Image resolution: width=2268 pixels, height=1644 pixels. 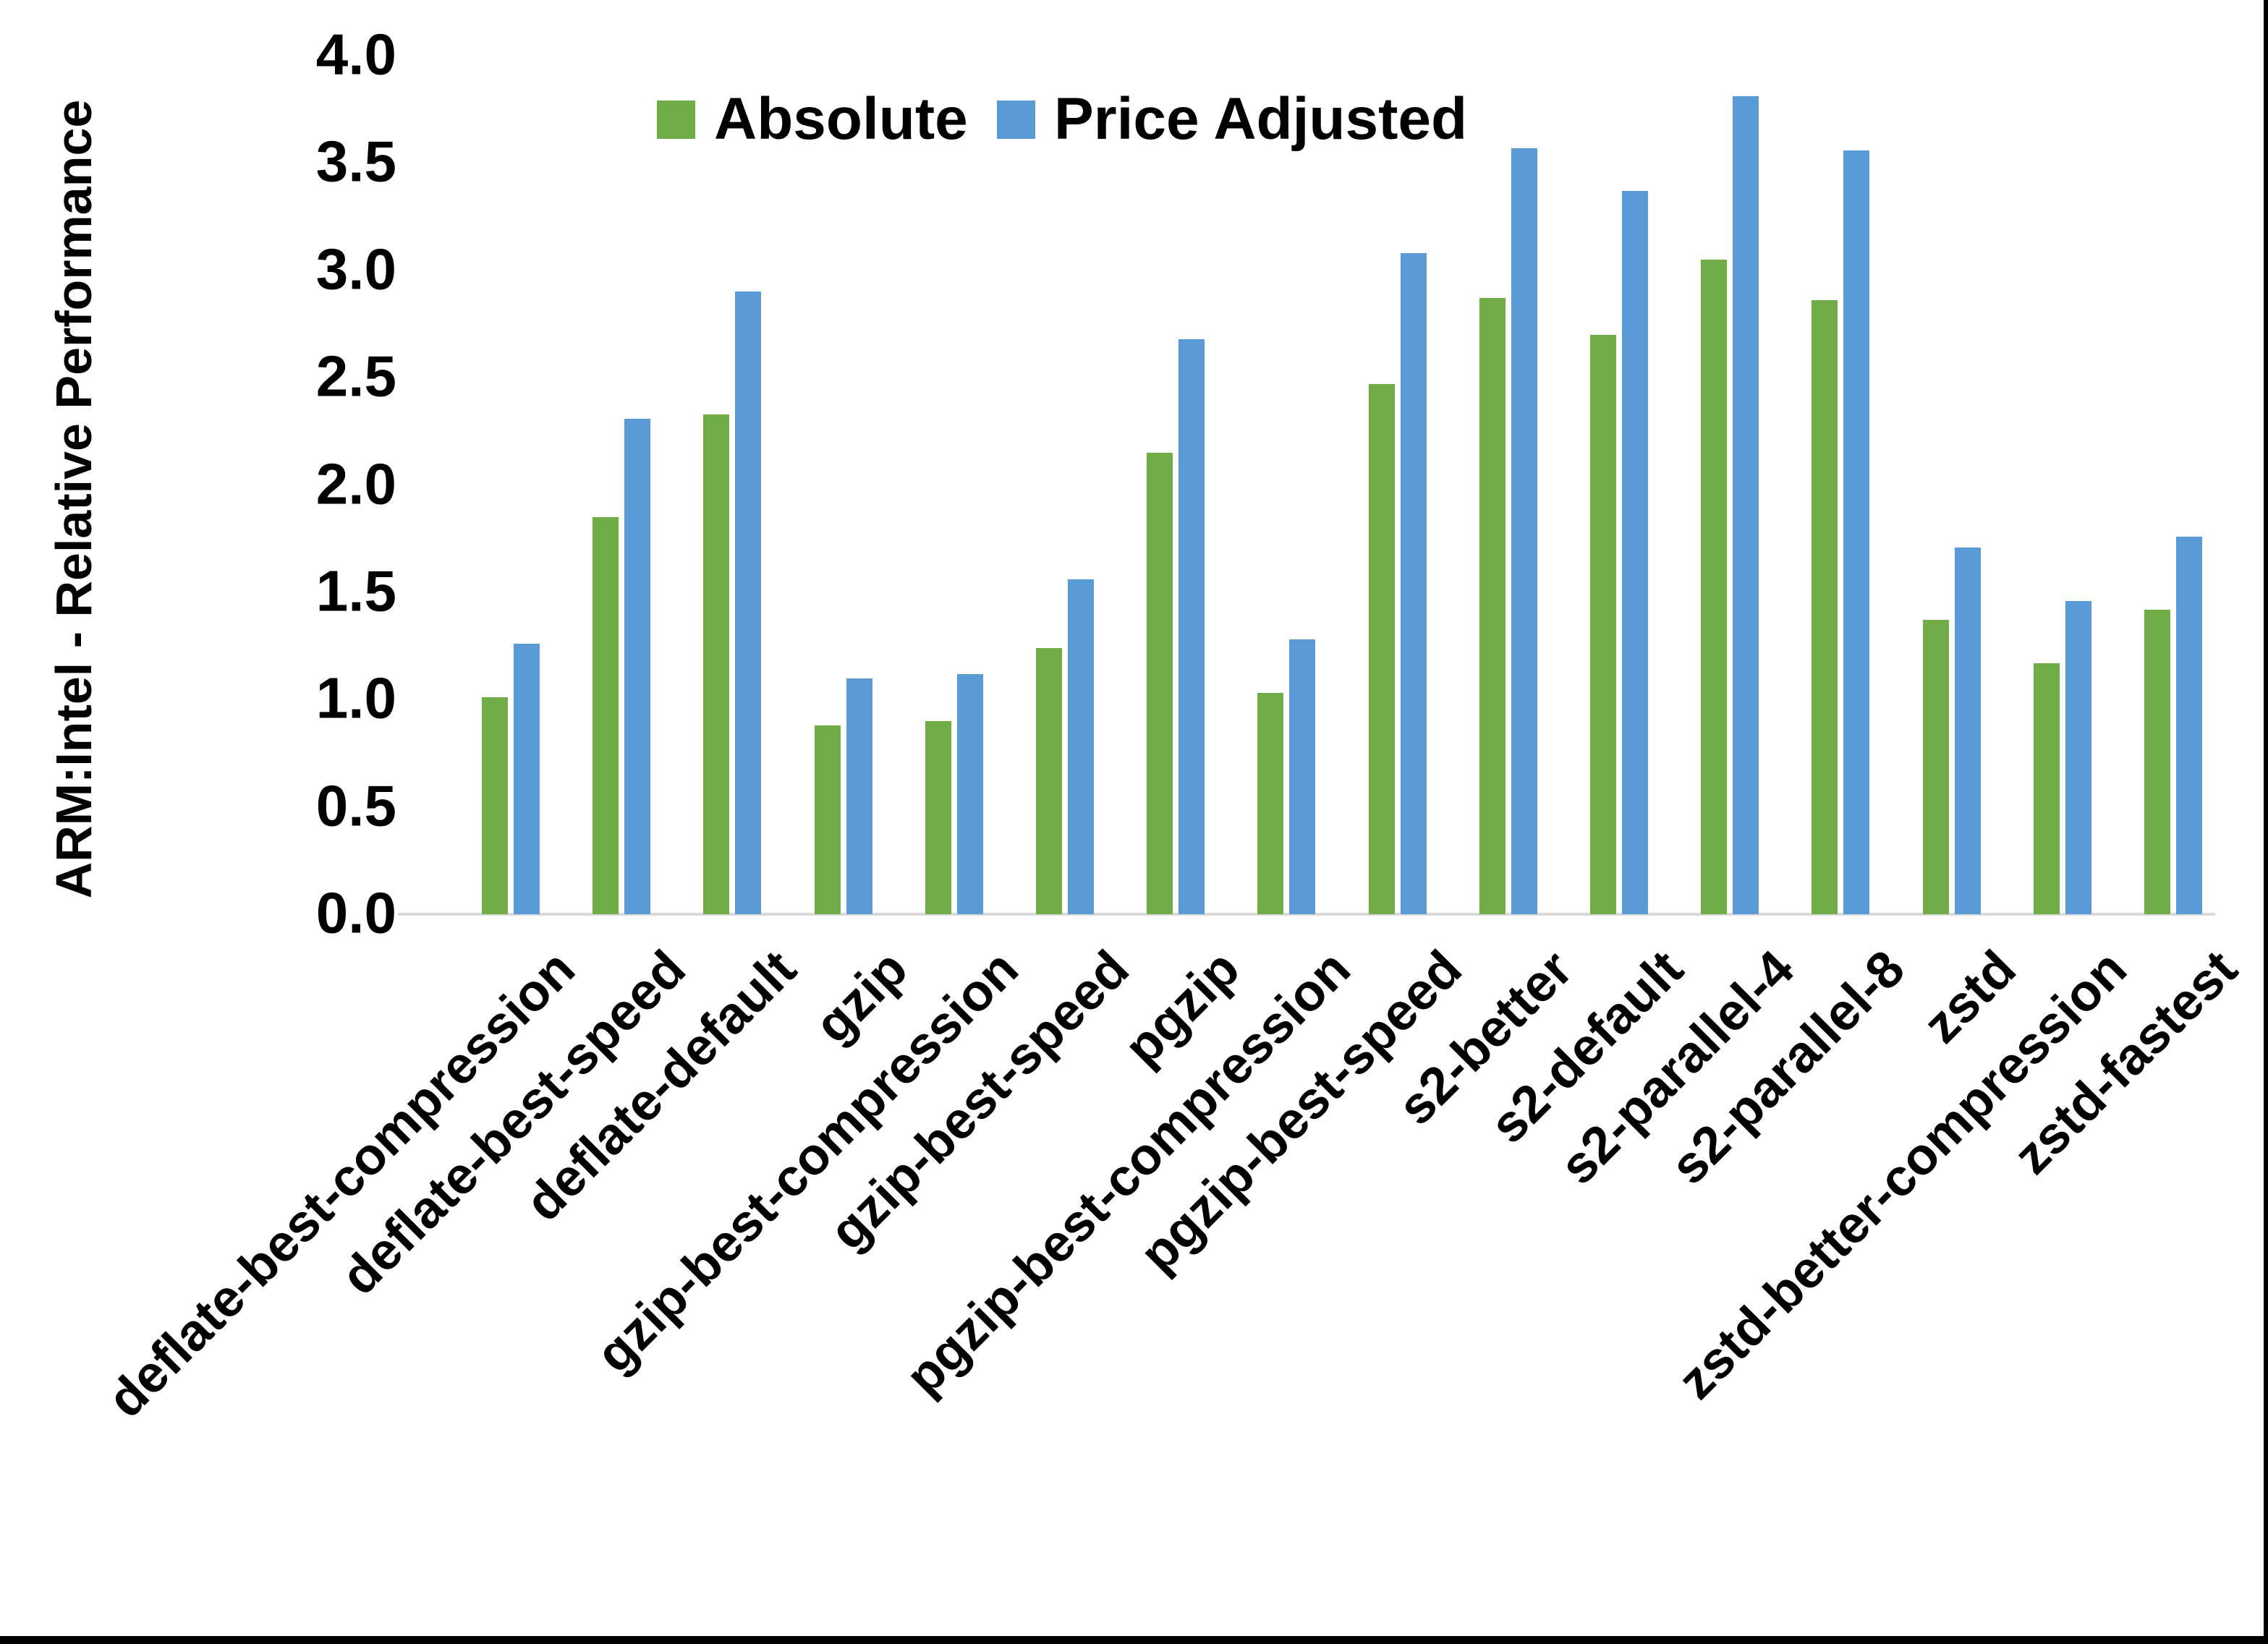 I want to click on x-axis-line, so click(x=1306, y=914).